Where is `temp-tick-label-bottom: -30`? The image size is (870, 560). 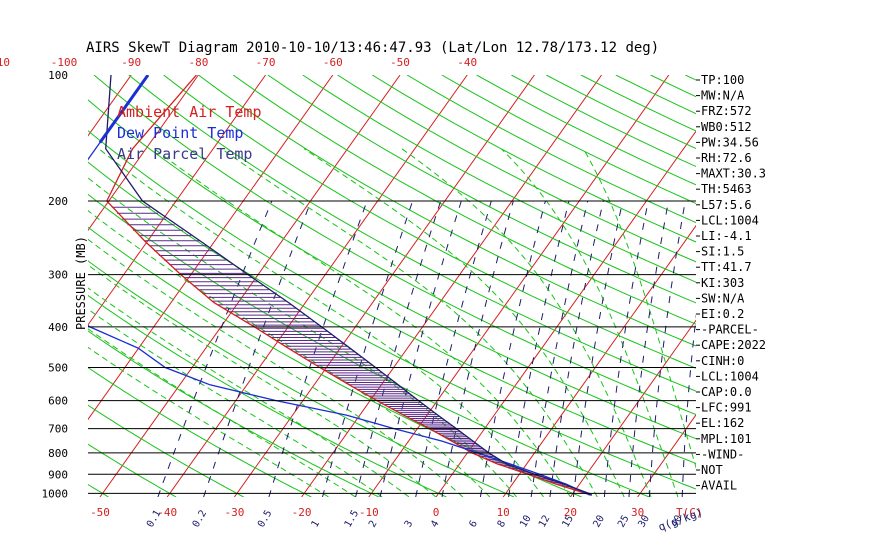
temp-tick-label-bottom: -30 is located at coordinates (234, 512).